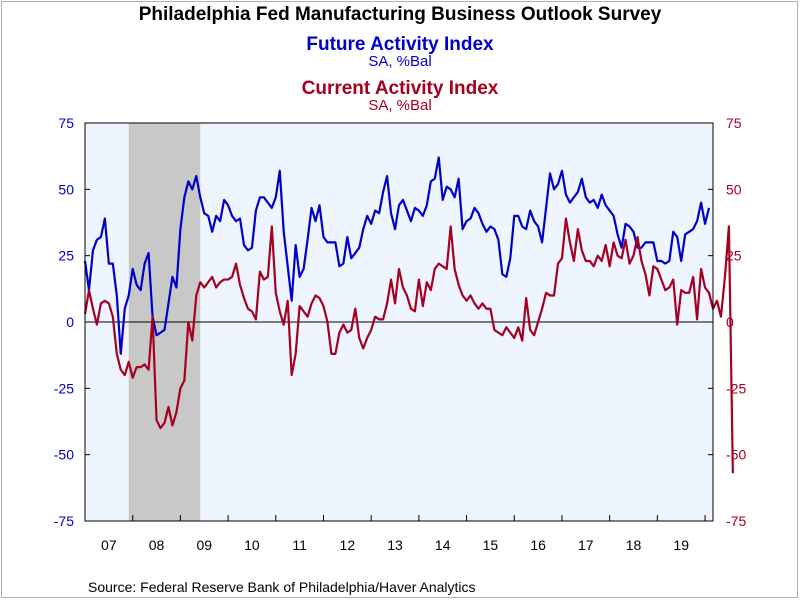 The height and width of the screenshot is (600, 800). I want to click on x-tick-label: 14, so click(443, 545).